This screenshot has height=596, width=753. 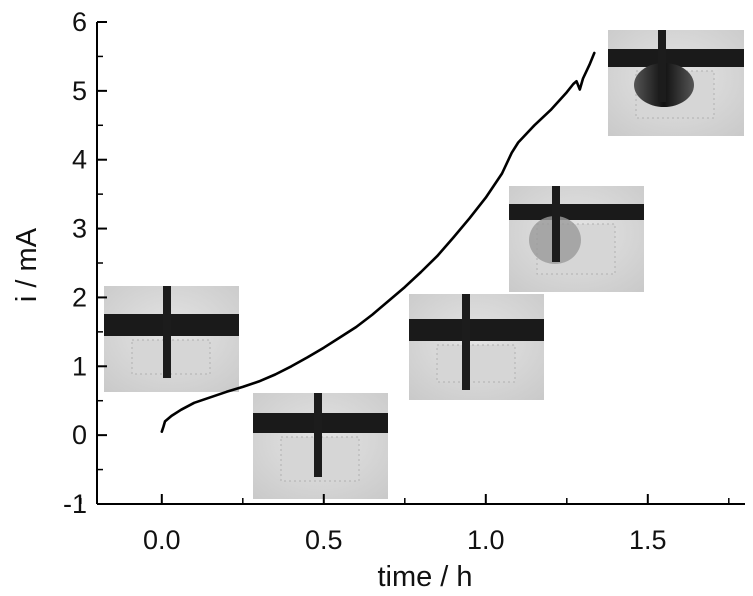 What do you see at coordinates (79, 435) in the screenshot?
I see `y-tick-label: 0` at bounding box center [79, 435].